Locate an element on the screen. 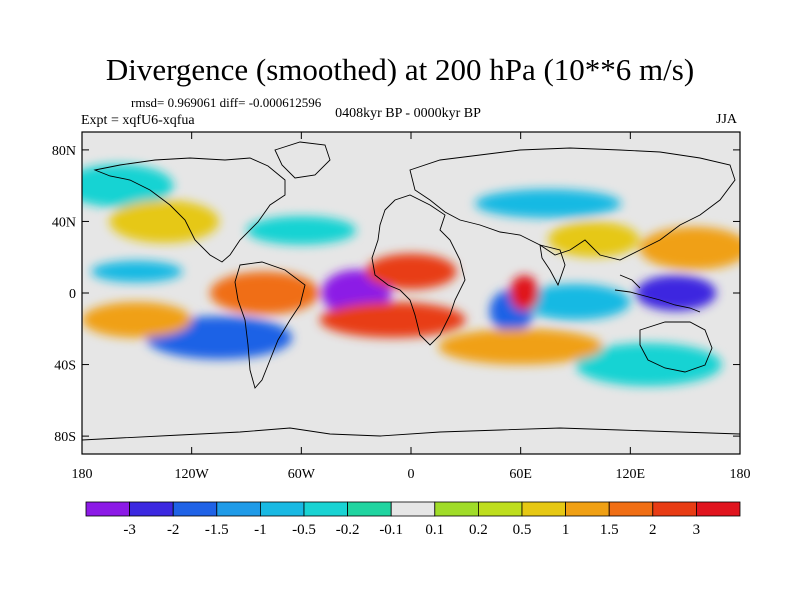  colorbar-label: -1 is located at coordinates (260, 530).